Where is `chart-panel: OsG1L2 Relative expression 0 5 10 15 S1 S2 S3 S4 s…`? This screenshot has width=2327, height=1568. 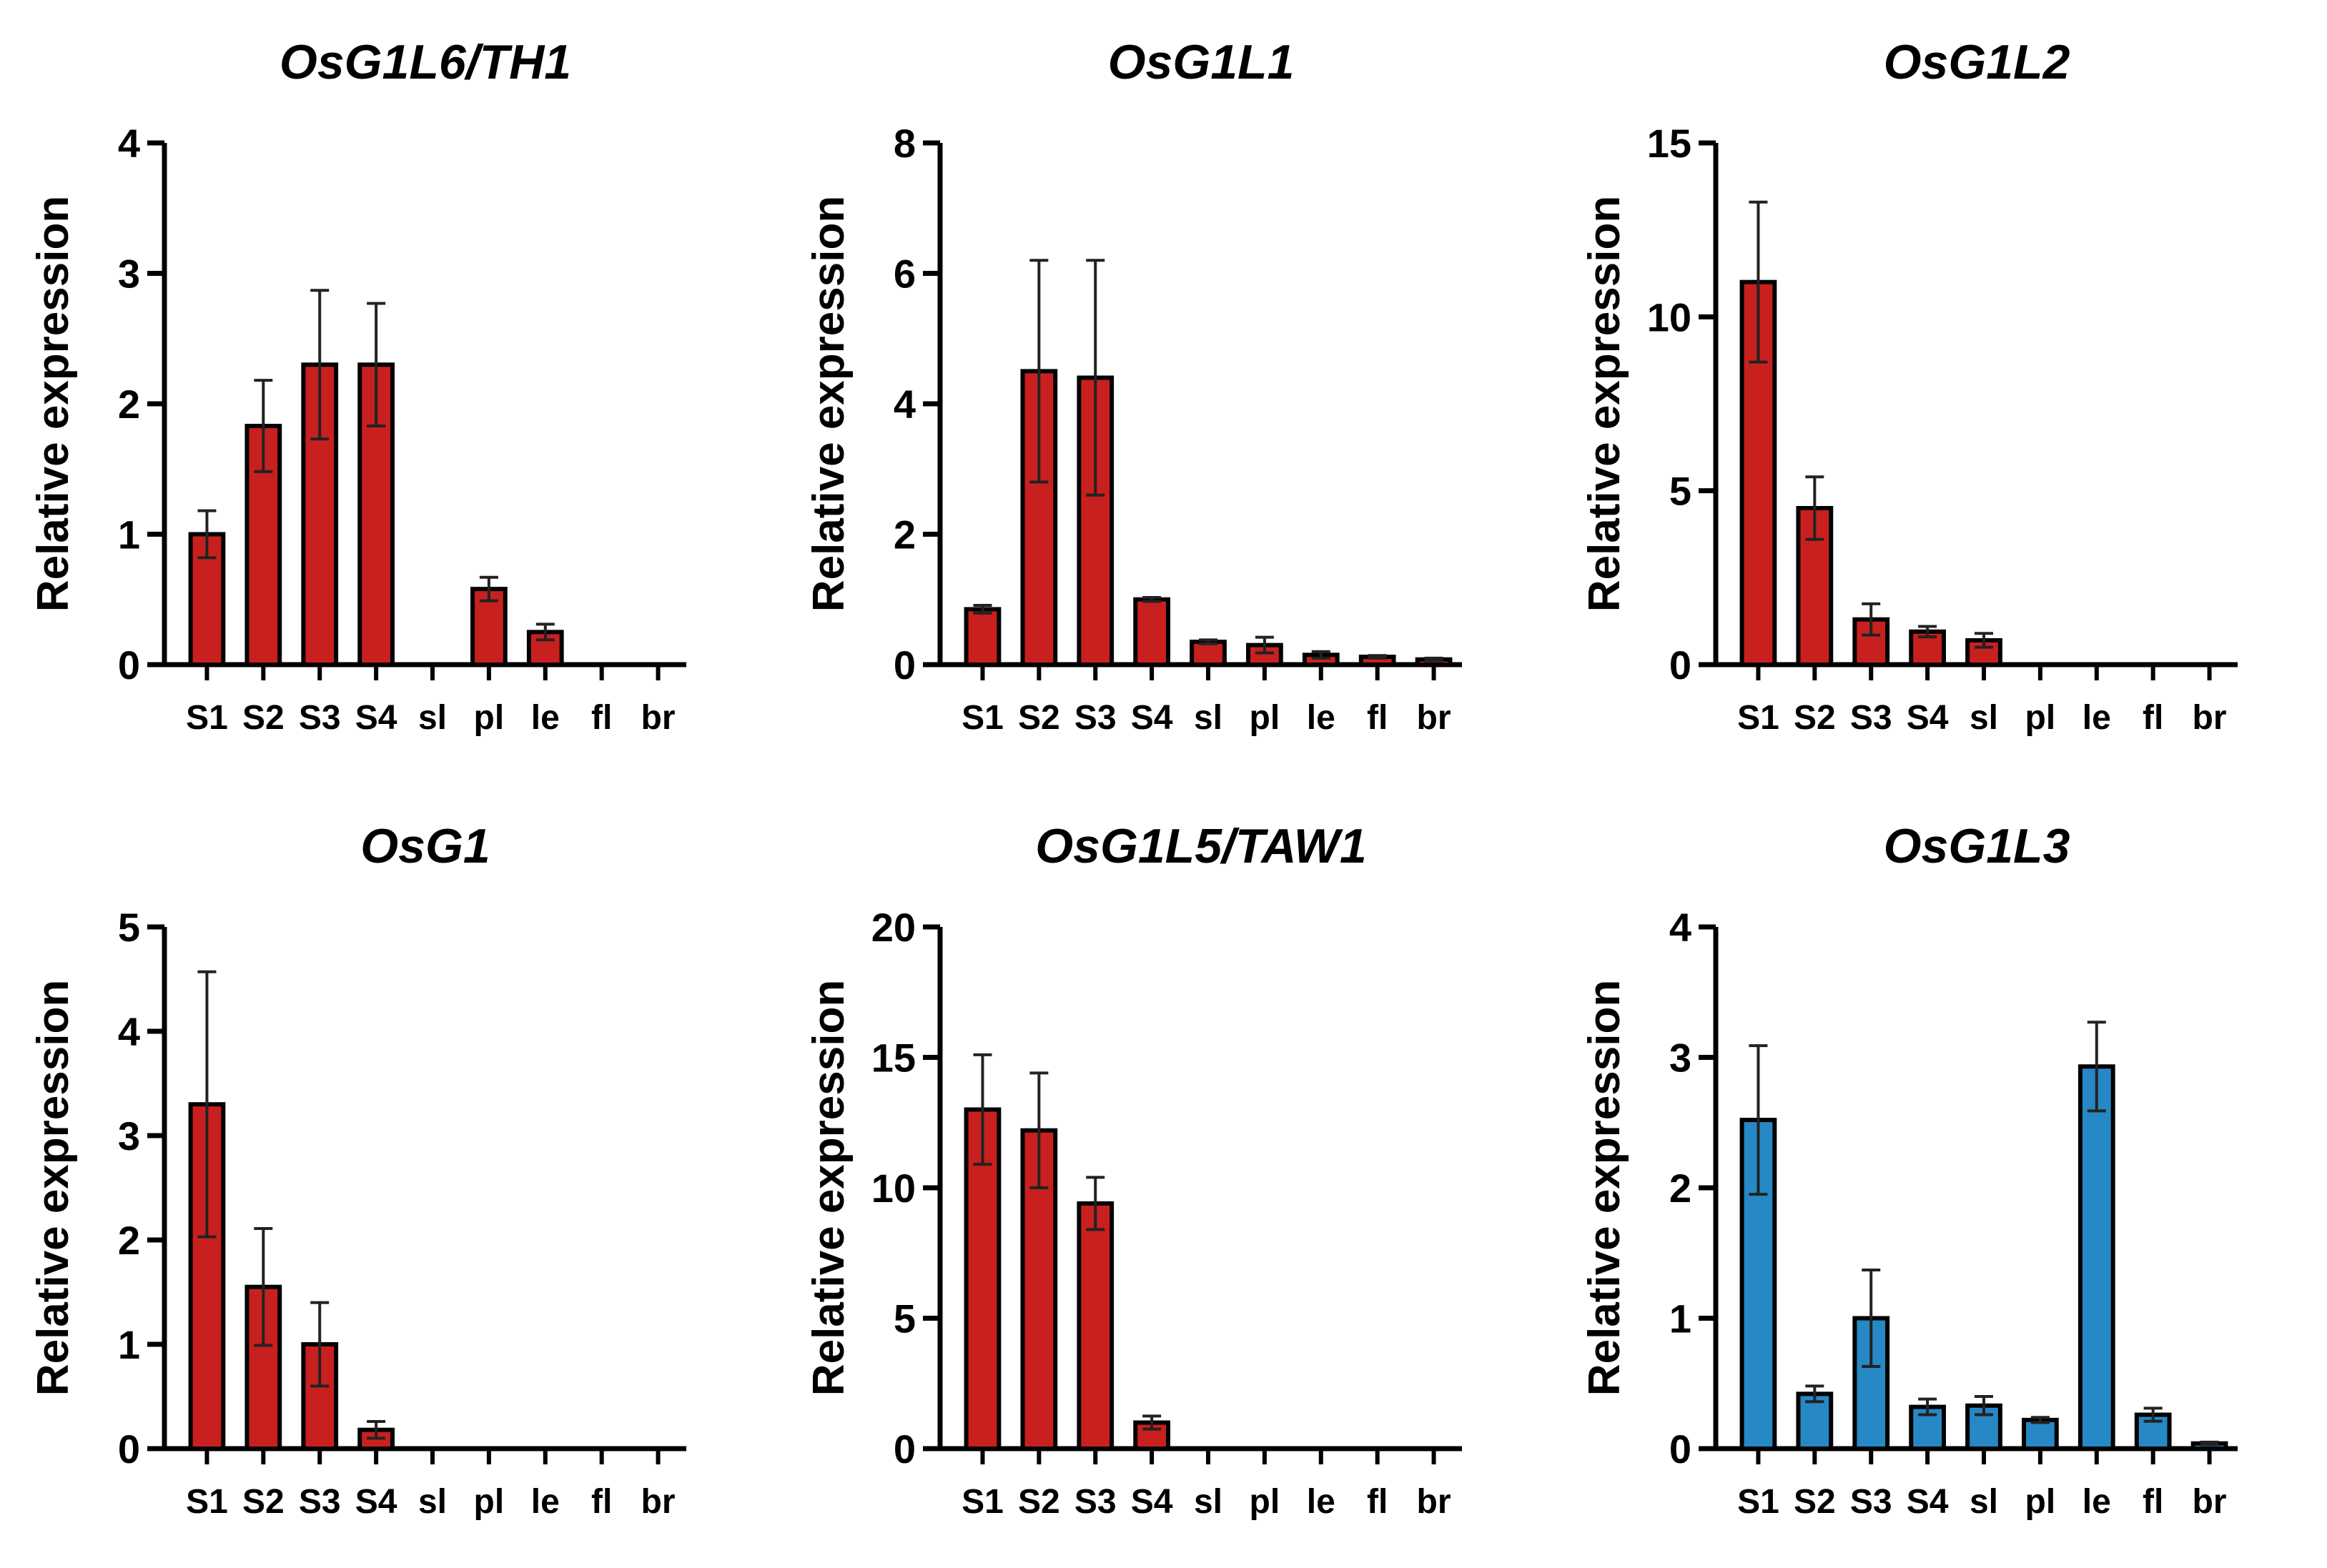 chart-panel: OsG1L2 Relative expression 0 5 10 15 S1 S2 S3 S4 s… is located at coordinates (1909, 386).